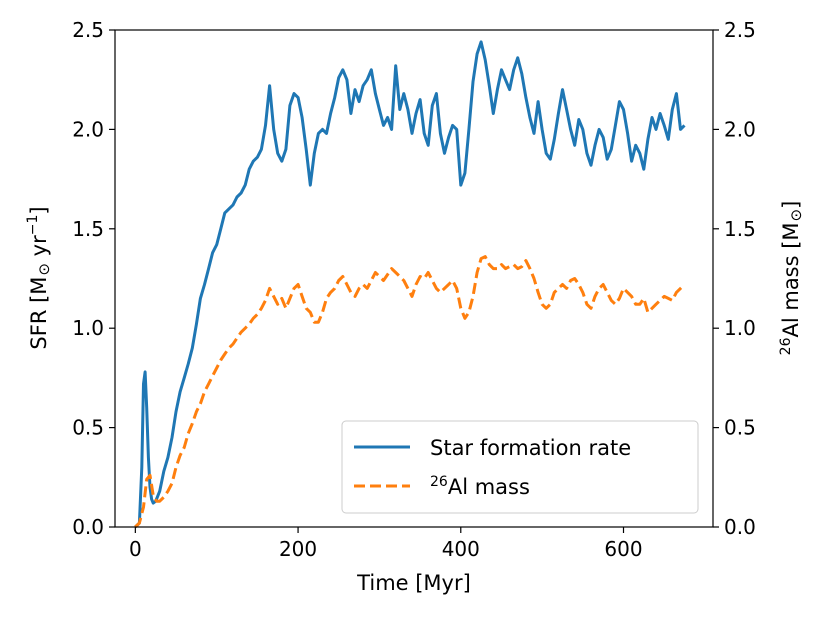  I want to click on x-tick-label: 400, so click(461, 549).